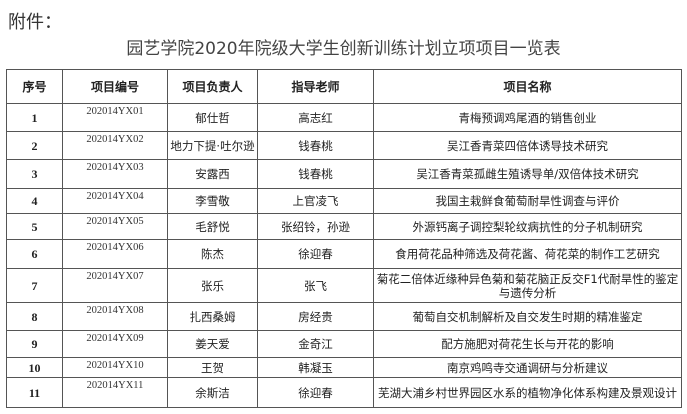 Image resolution: width=687 pixels, height=414 pixels. Describe the element at coordinates (34, 254) in the screenshot. I see `row-number: 6` at that location.